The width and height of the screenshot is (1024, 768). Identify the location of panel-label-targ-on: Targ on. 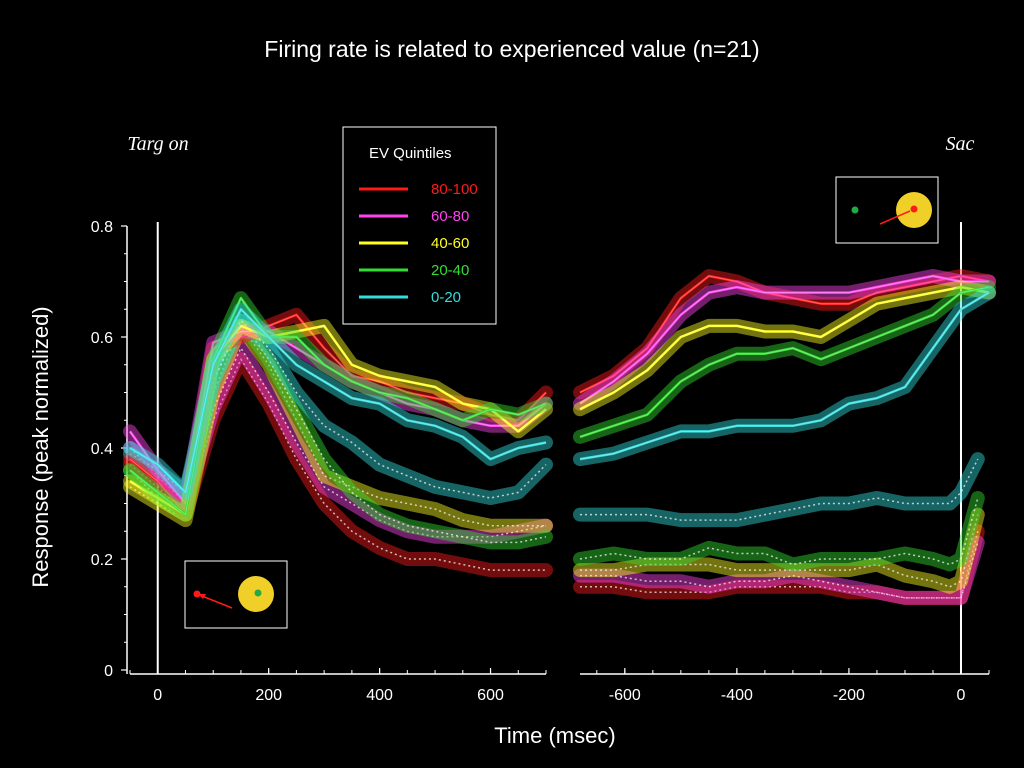
(157, 144).